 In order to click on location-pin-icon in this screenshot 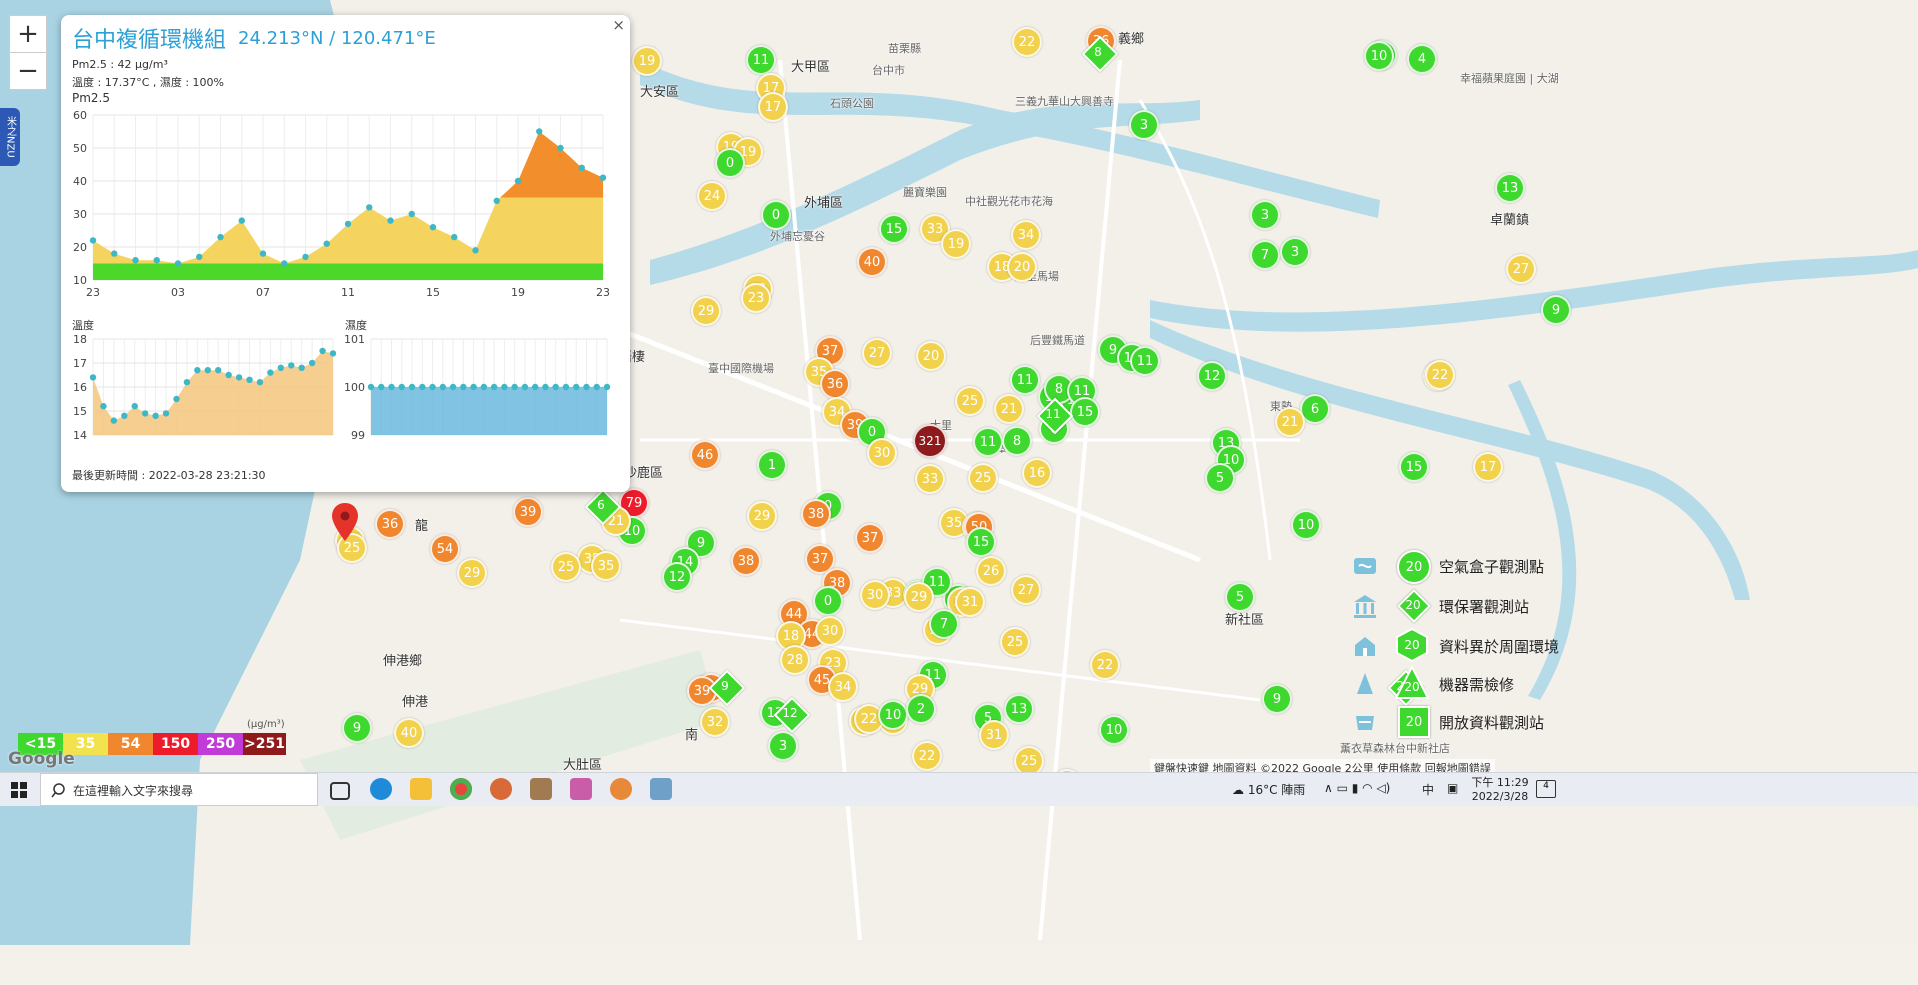, I will do `click(345, 522)`.